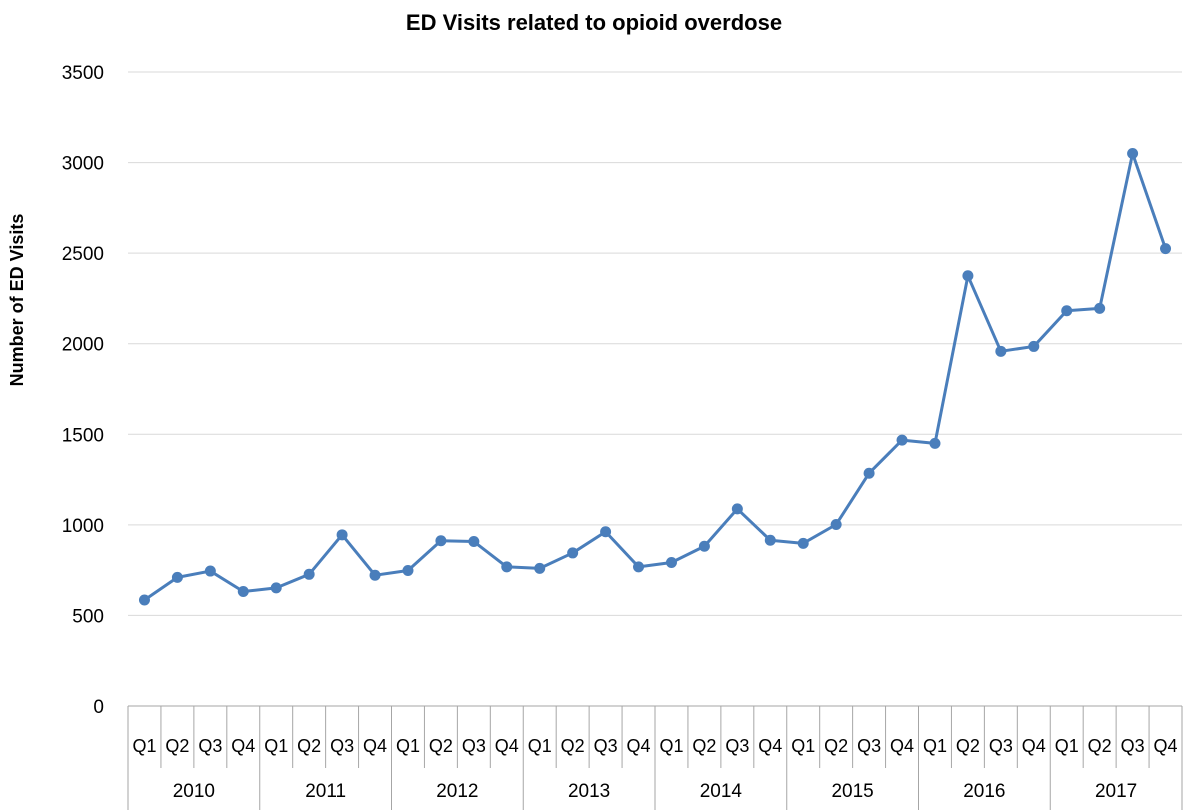 This screenshot has width=1187, height=810. Describe the element at coordinates (83, 345) in the screenshot. I see `y-tick-label: 2000` at that location.